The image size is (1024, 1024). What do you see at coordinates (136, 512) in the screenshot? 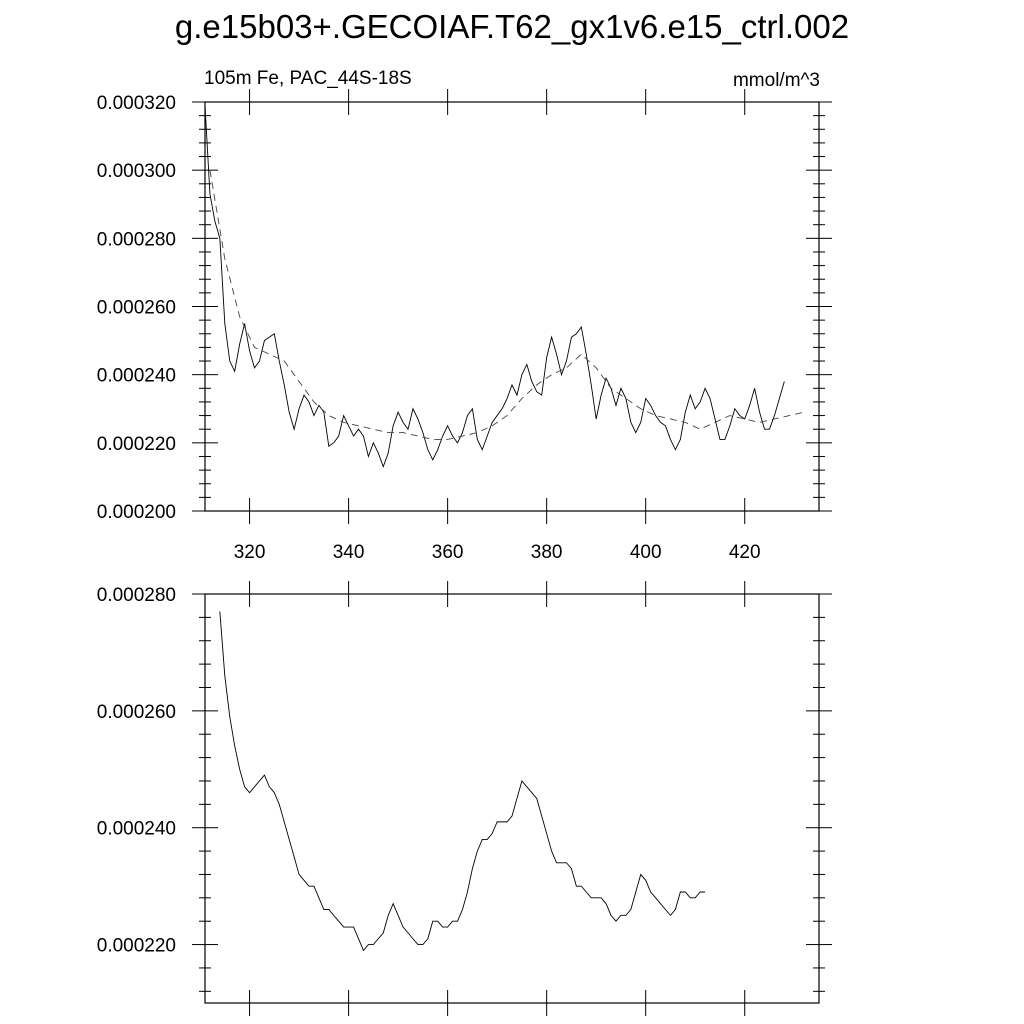
I see `y-tick-label: 0.000200` at bounding box center [136, 512].